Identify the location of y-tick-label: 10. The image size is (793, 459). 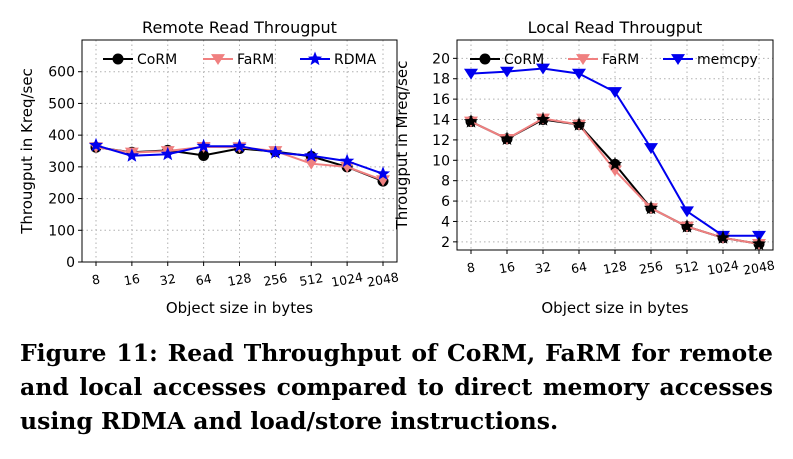
(441, 161).